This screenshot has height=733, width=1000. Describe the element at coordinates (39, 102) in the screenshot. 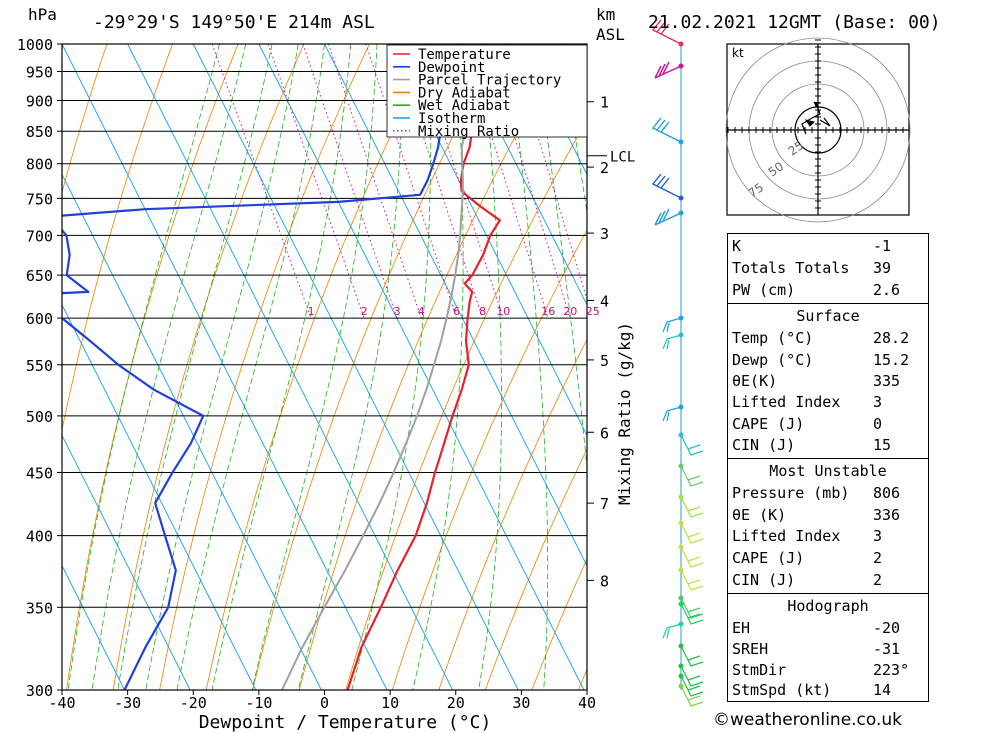

I see `y-tick-label: 900` at that location.